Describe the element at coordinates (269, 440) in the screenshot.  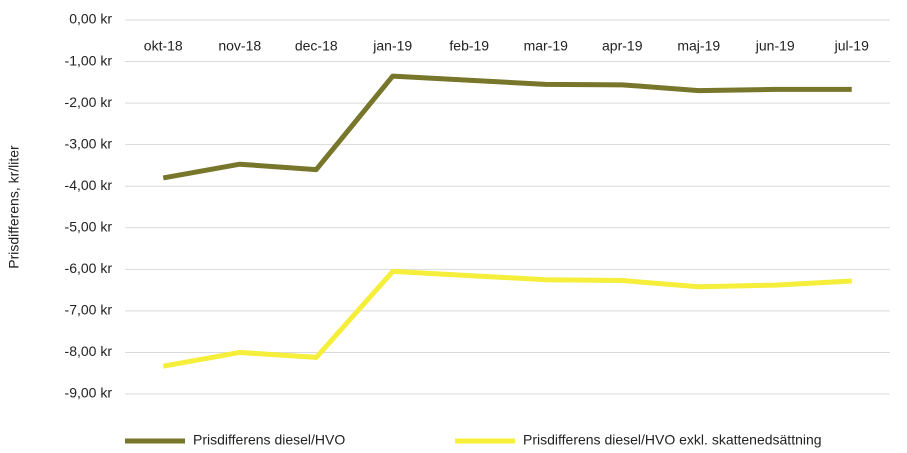
I see `legend-label: Prisdifferens diesel/HVO` at that location.